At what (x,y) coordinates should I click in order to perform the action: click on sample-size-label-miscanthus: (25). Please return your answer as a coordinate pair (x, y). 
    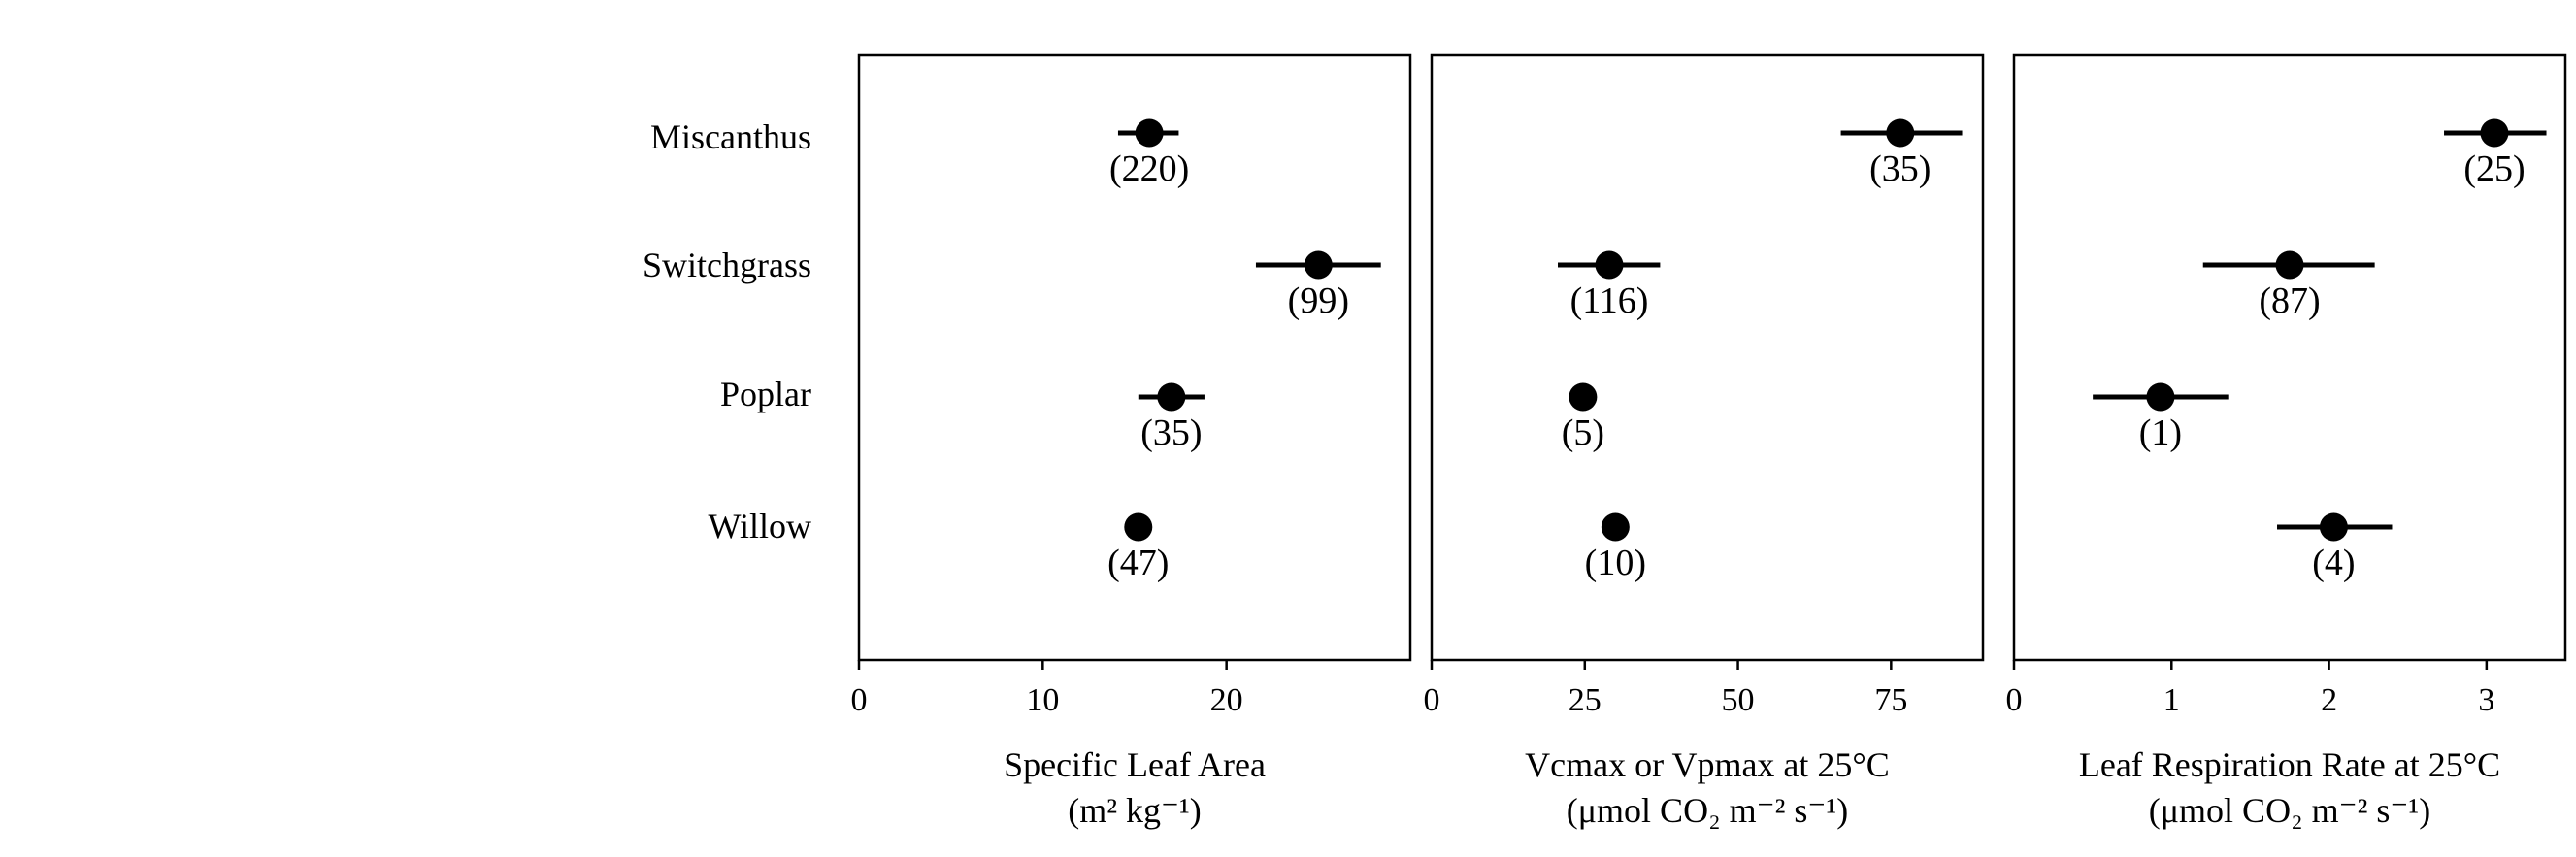
    Looking at the image, I should click on (2494, 168).